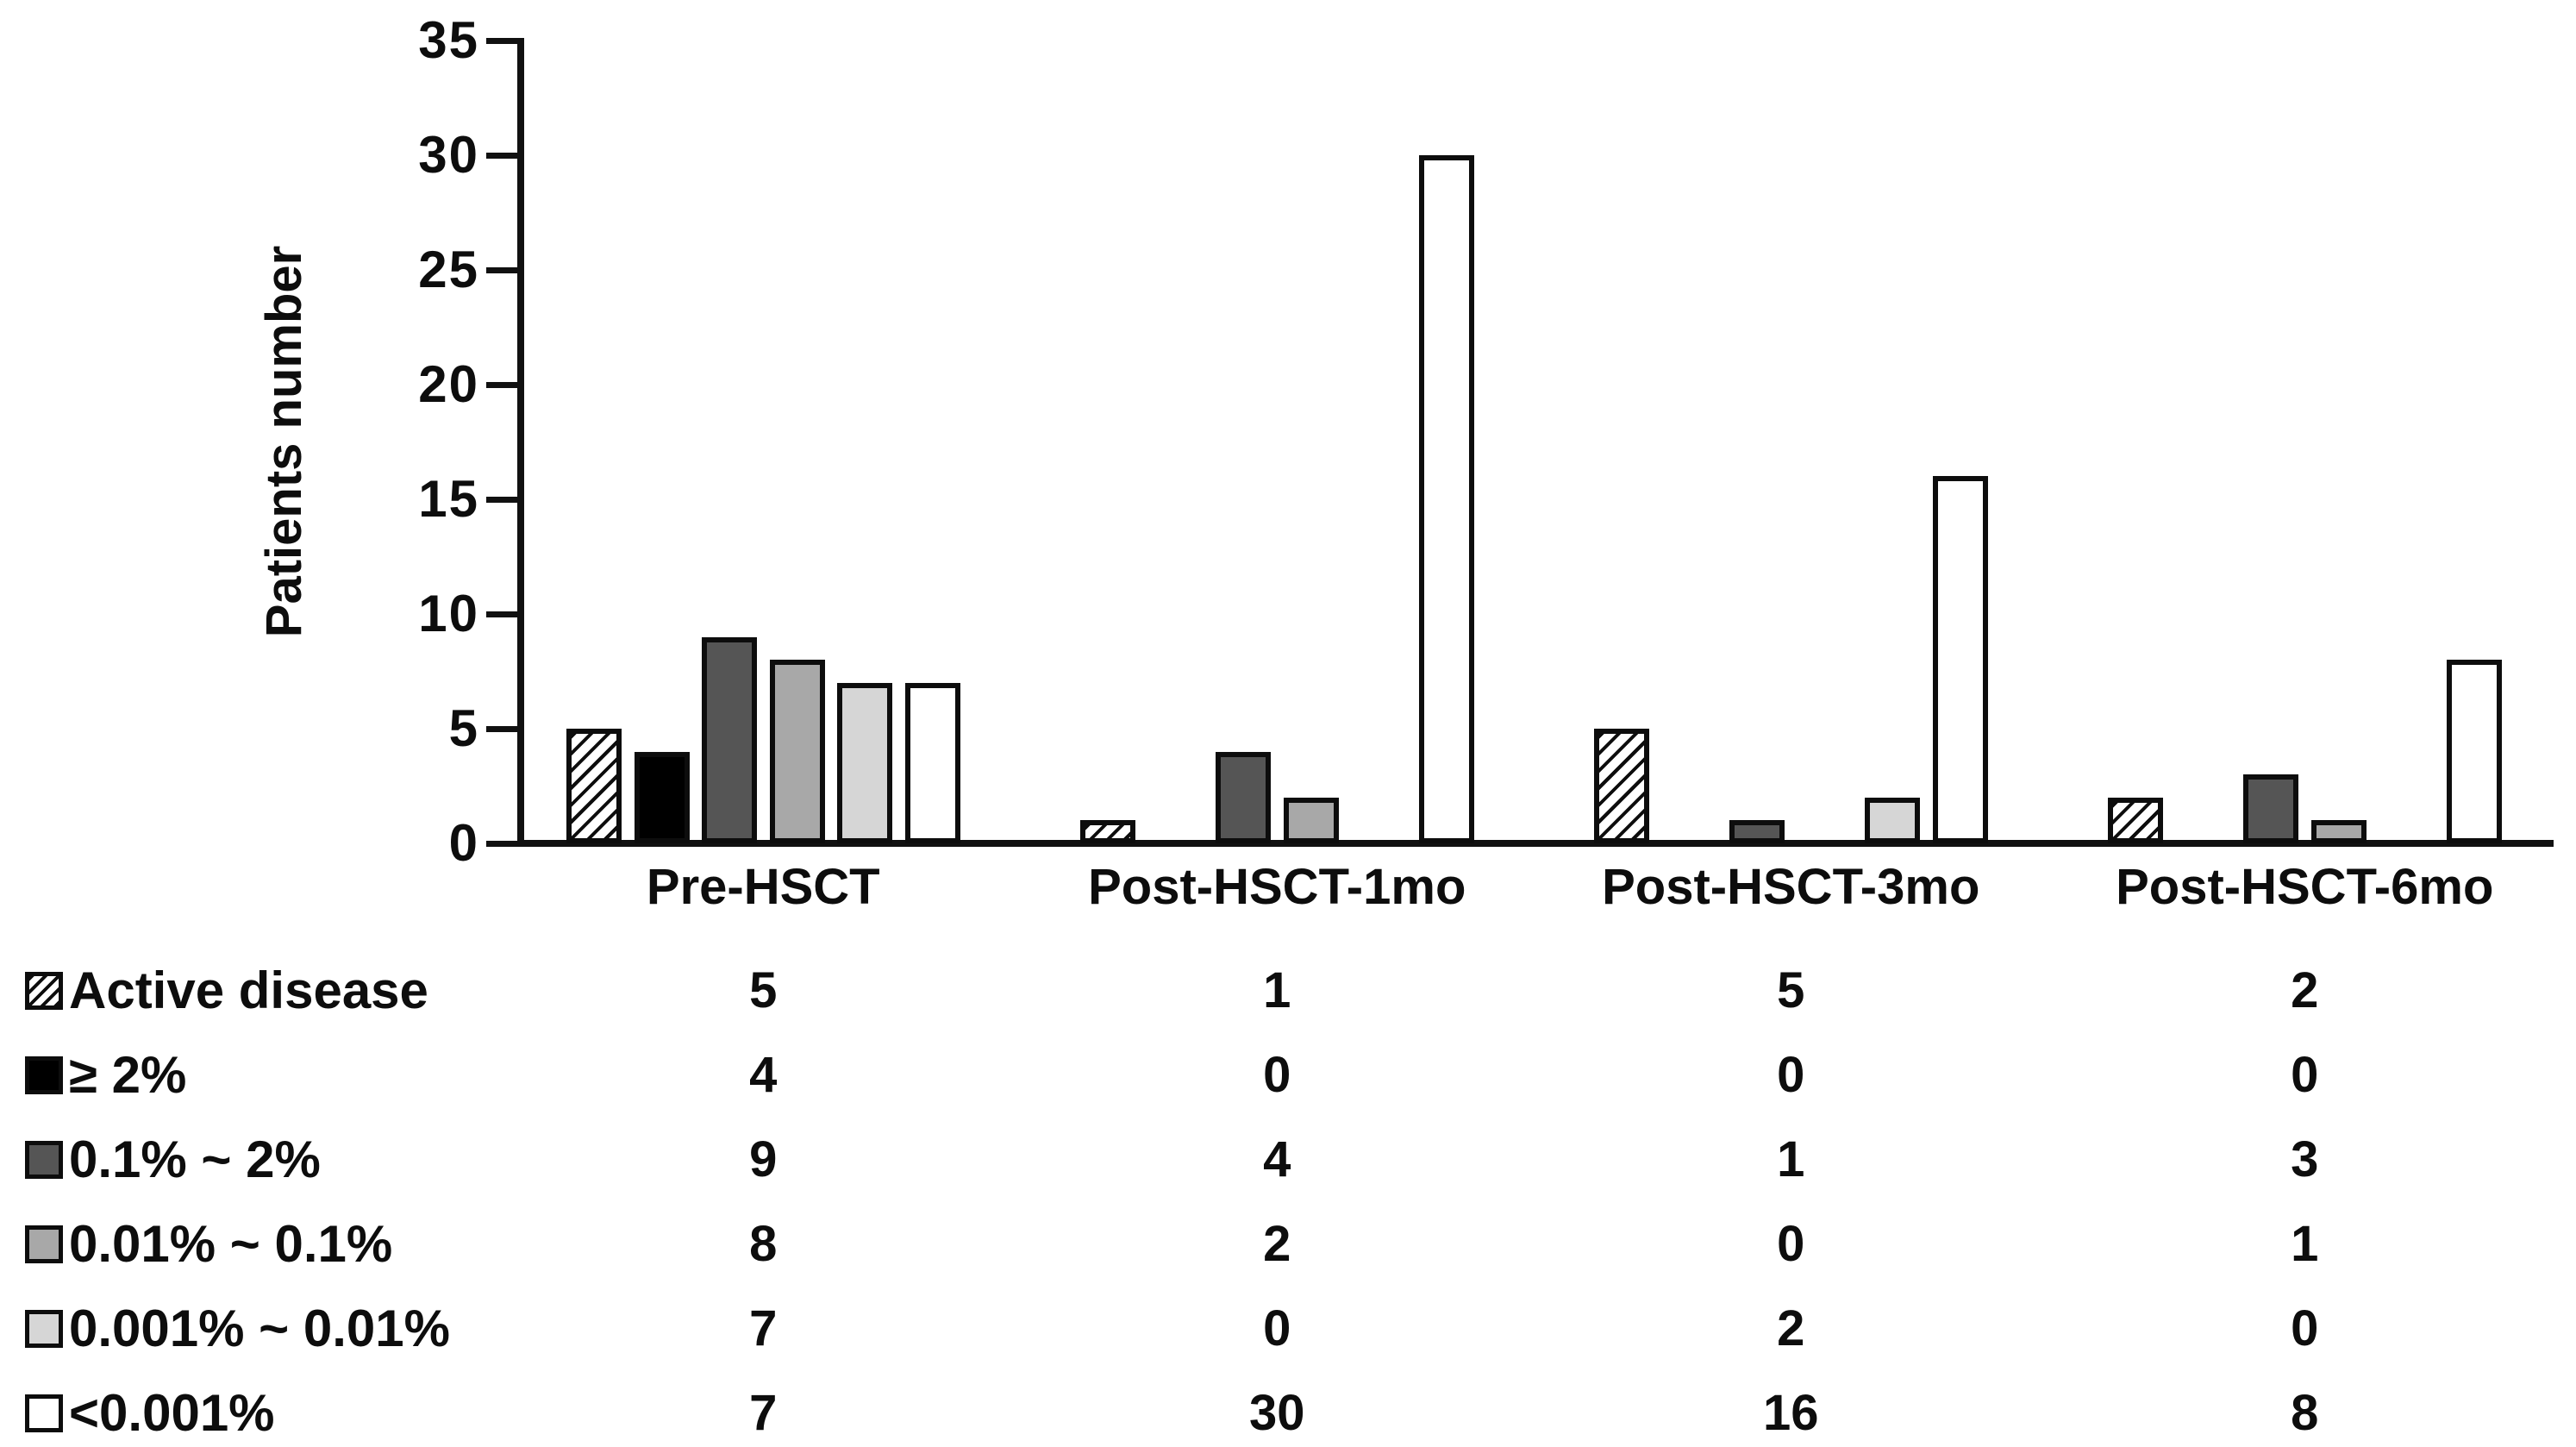 The height and width of the screenshot is (1447, 2576). Describe the element at coordinates (448, 269) in the screenshot. I see `y-tick-label: 25` at that location.